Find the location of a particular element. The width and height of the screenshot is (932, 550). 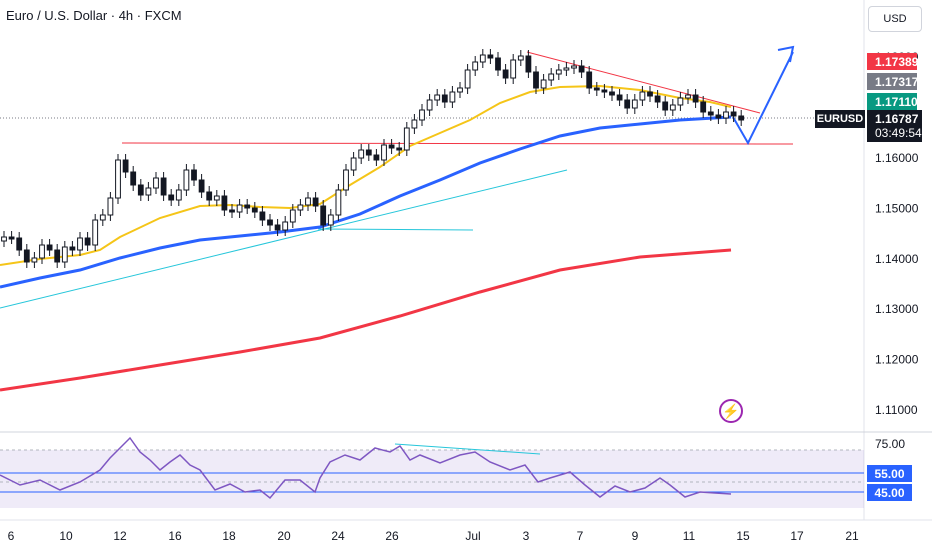

rsi-pane: 75.00 is located at coordinates (452, 472).